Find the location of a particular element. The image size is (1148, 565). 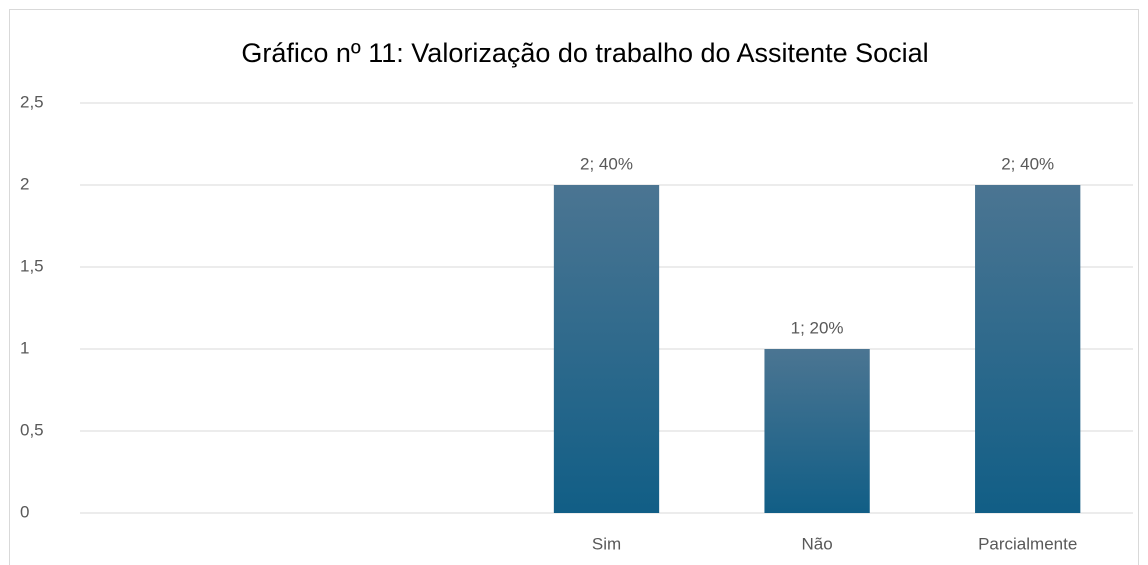

x-tick-label: Não is located at coordinates (817, 543).